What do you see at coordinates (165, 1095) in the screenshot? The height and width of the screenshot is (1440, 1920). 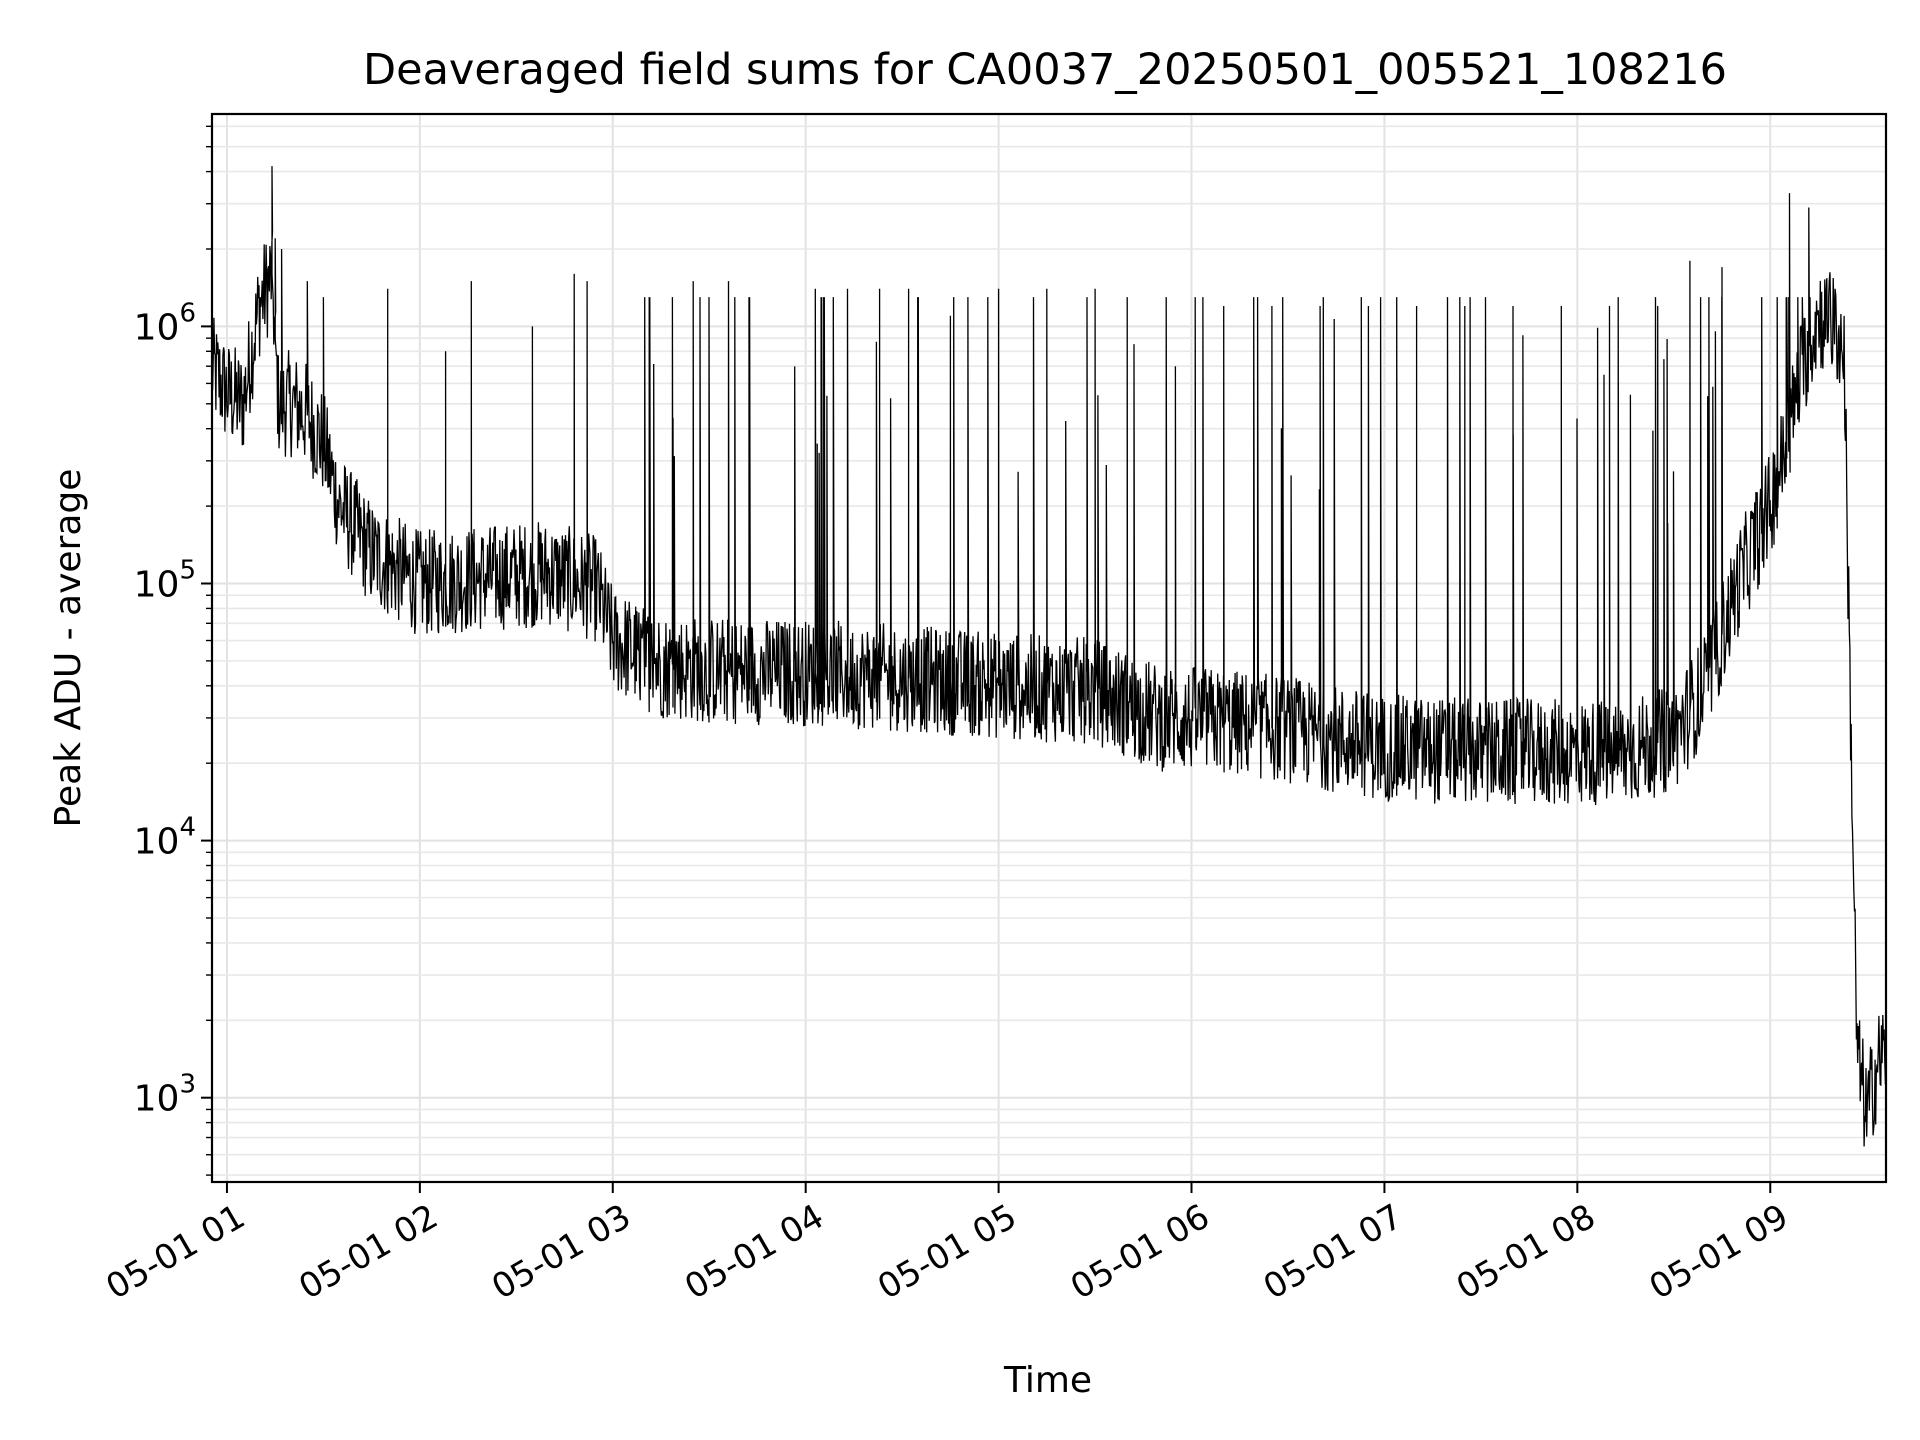 I see `y-tick-label: 10³` at bounding box center [165, 1095].